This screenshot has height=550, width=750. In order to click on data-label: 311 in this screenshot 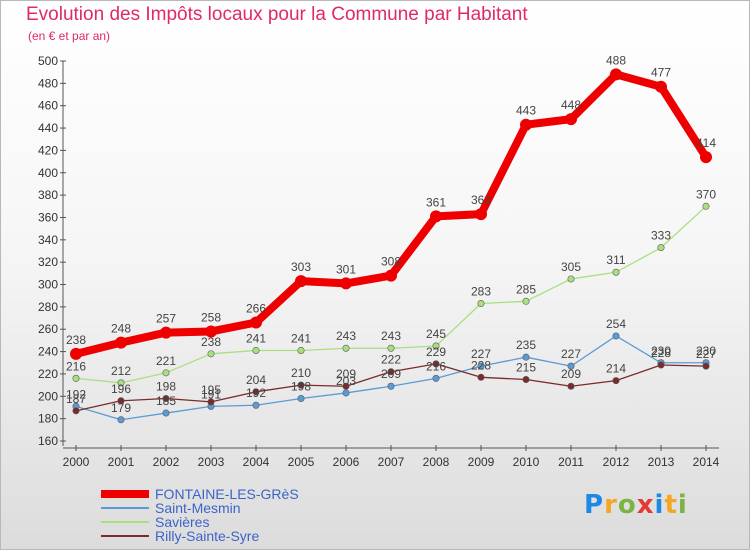, I will do `click(615, 260)`.